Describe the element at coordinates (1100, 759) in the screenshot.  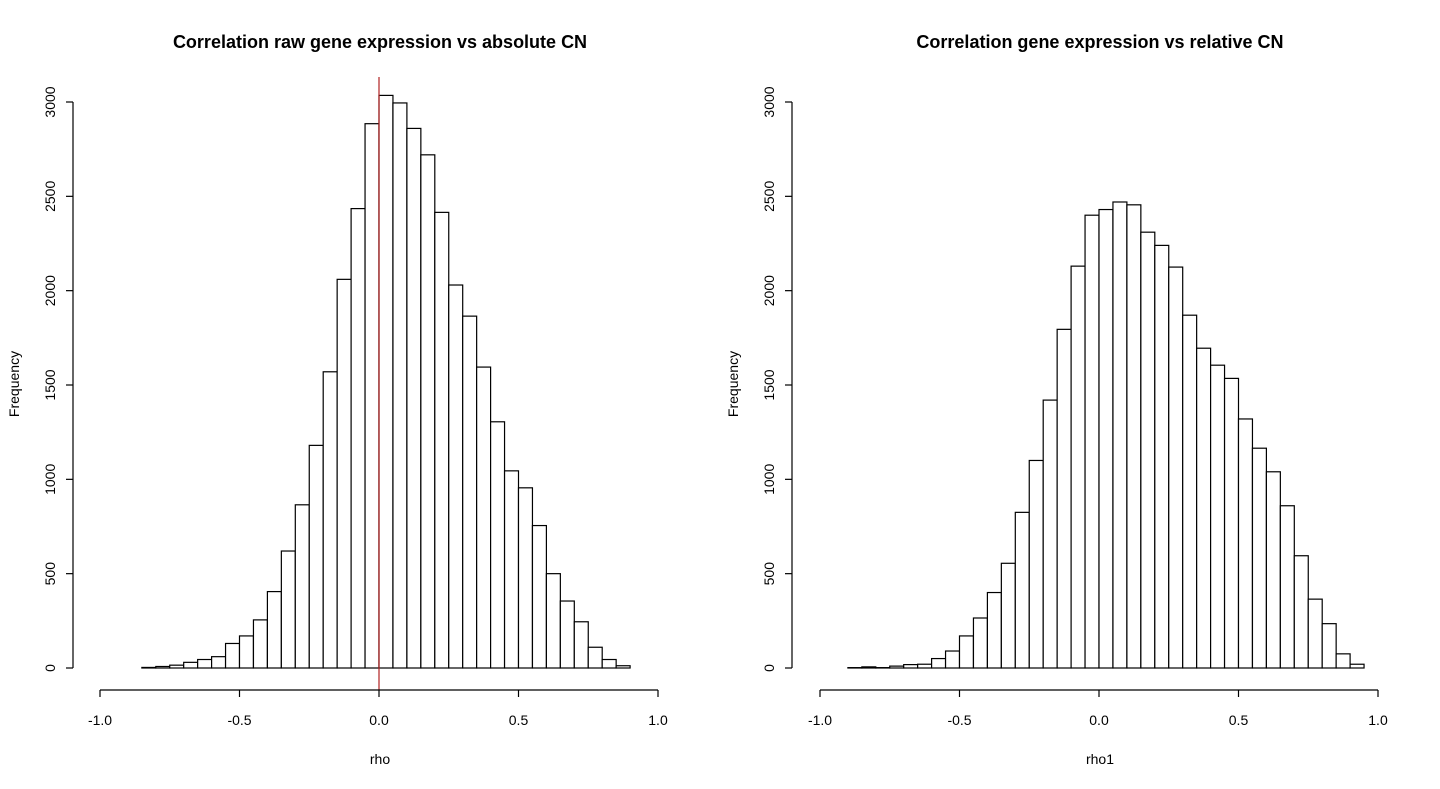
I see `x-axis-label: rho1` at that location.